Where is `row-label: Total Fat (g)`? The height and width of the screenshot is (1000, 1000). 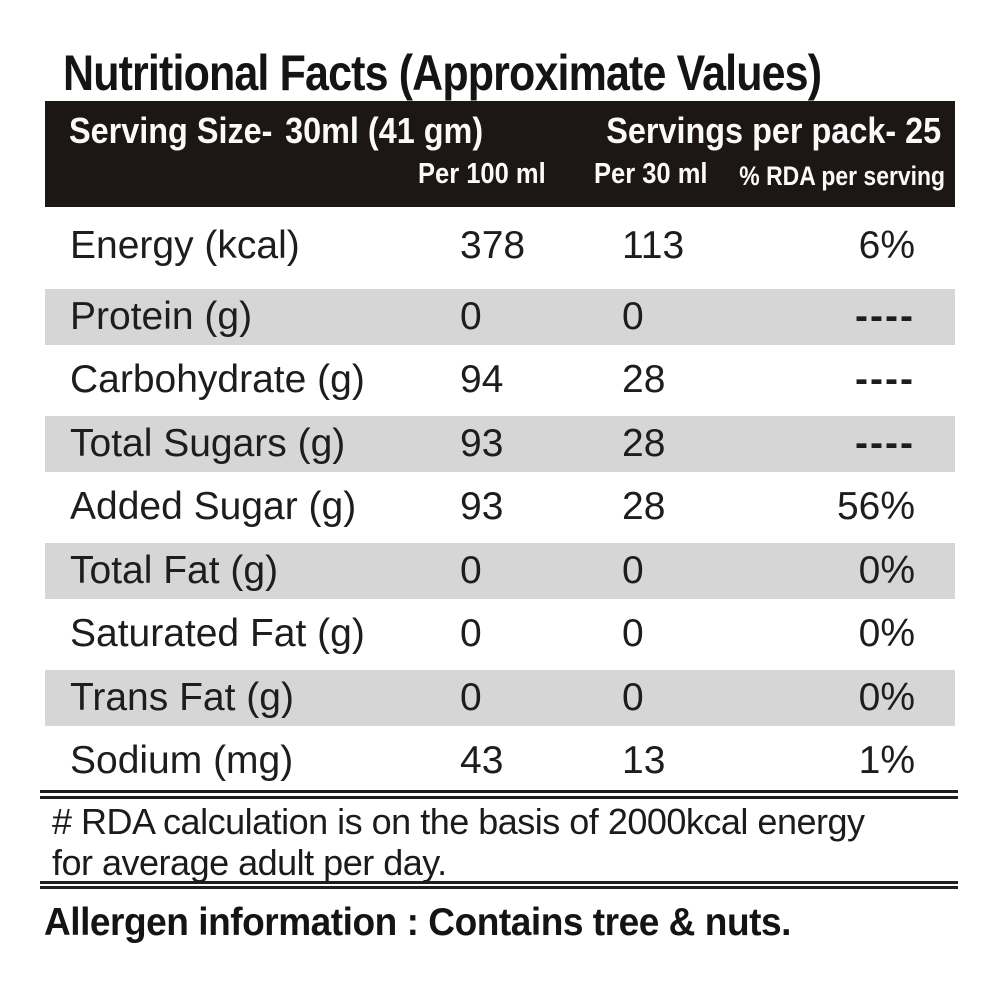 row-label: Total Fat (g) is located at coordinates (174, 570).